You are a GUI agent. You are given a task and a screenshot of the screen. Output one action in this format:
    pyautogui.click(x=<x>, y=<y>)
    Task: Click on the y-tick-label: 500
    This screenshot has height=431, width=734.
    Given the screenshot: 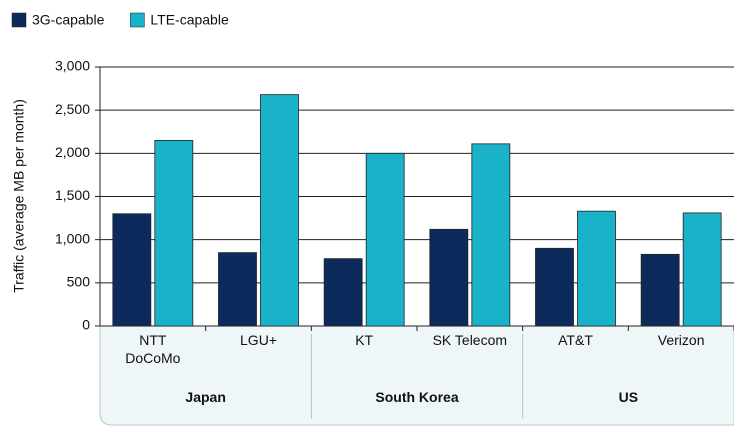 What is the action you would take?
    pyautogui.click(x=79, y=282)
    